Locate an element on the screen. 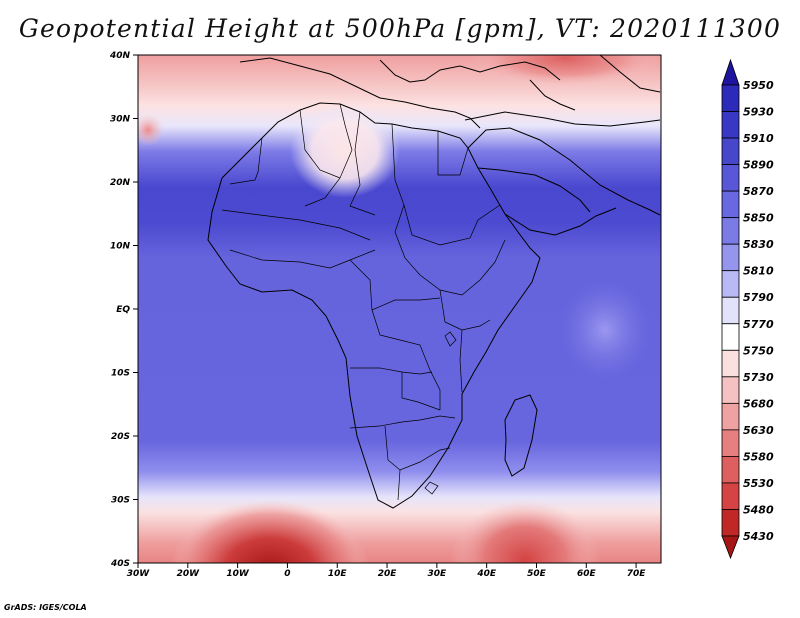 This screenshot has width=800, height=618. y-tick-label: 20N is located at coordinates (120, 183).